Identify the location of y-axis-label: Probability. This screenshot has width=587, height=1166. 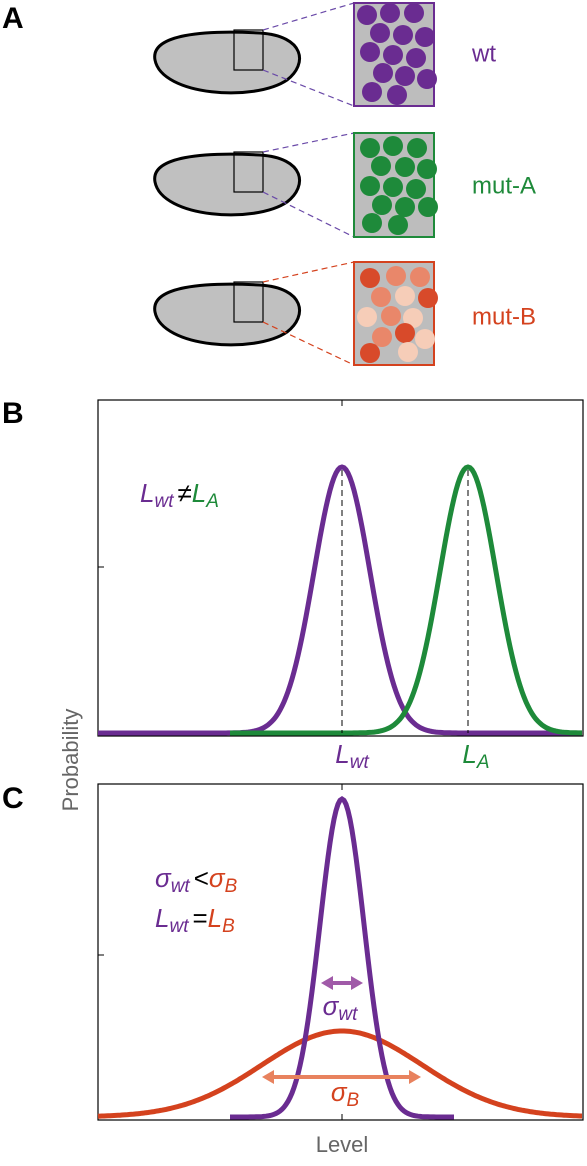
(70, 760).